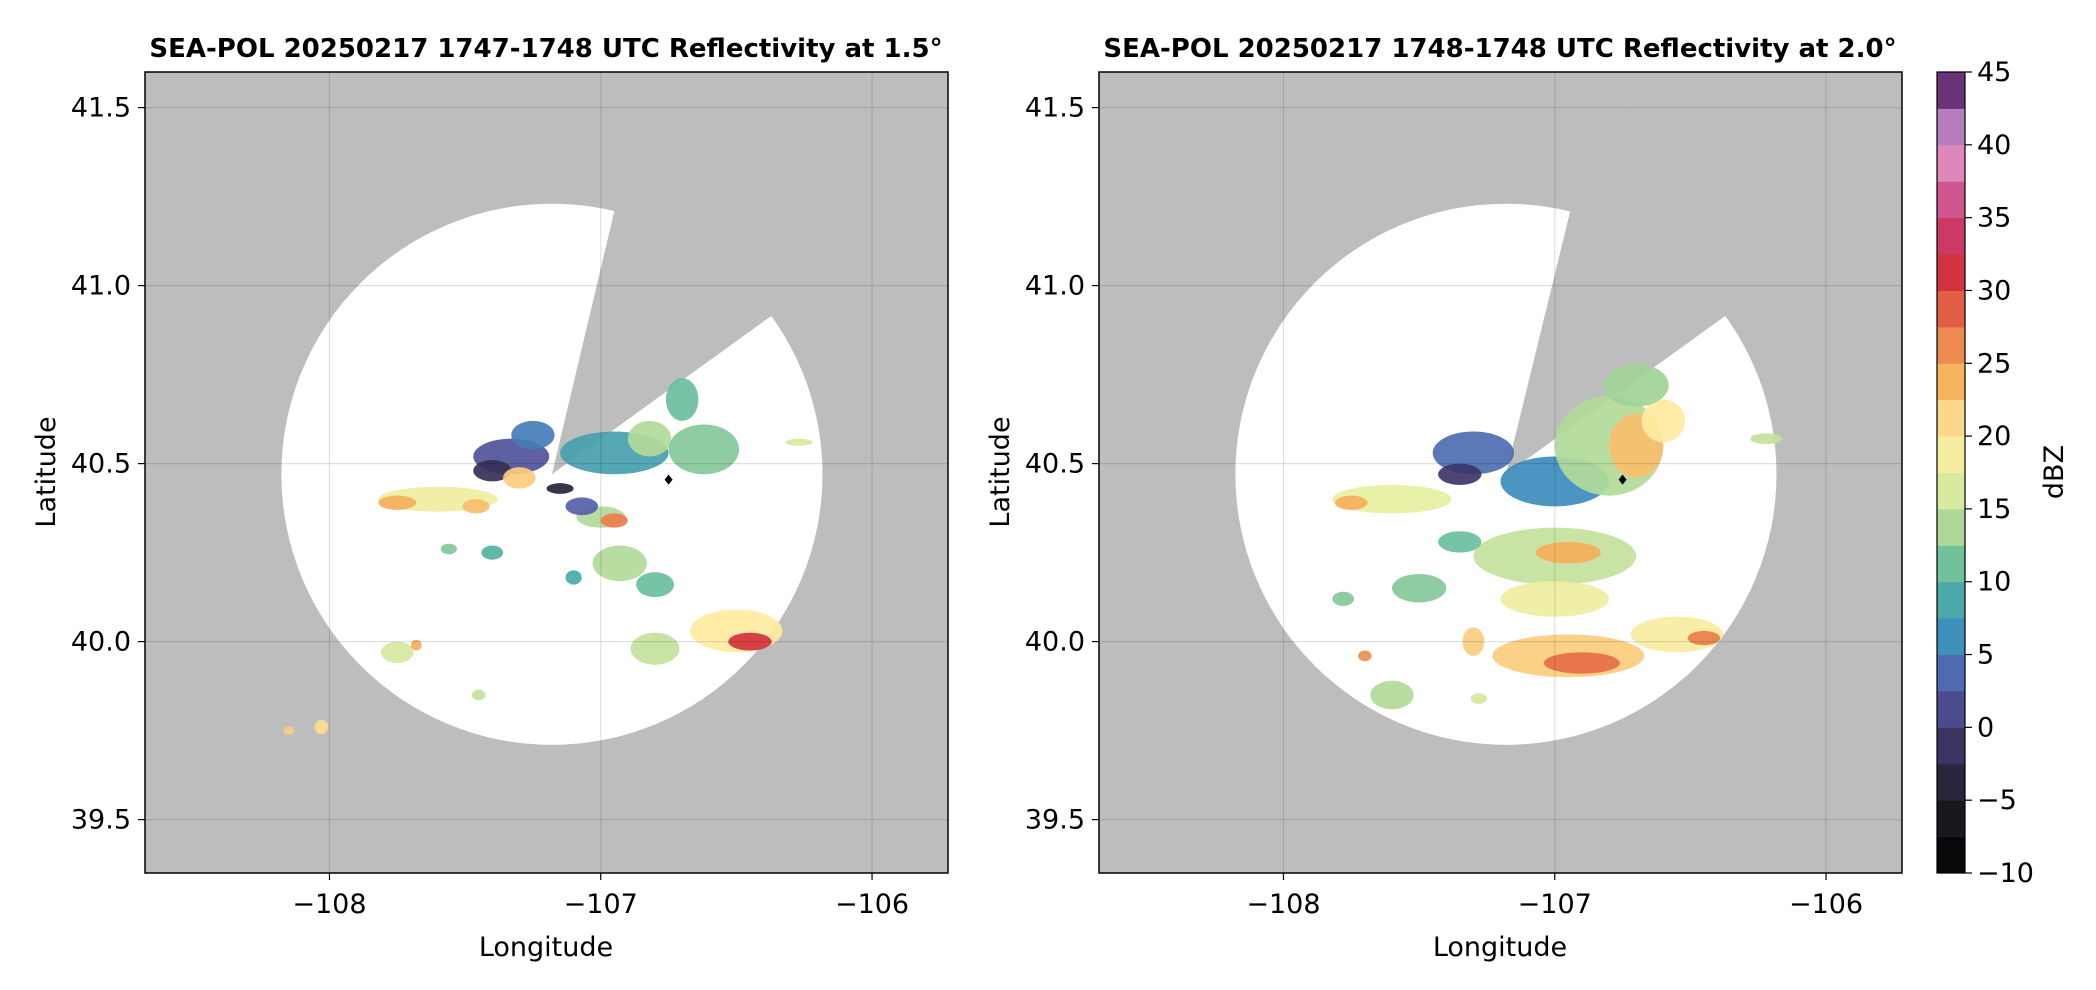  I want to click on left-x-ticks: −108 −107 −106, so click(600, 896).